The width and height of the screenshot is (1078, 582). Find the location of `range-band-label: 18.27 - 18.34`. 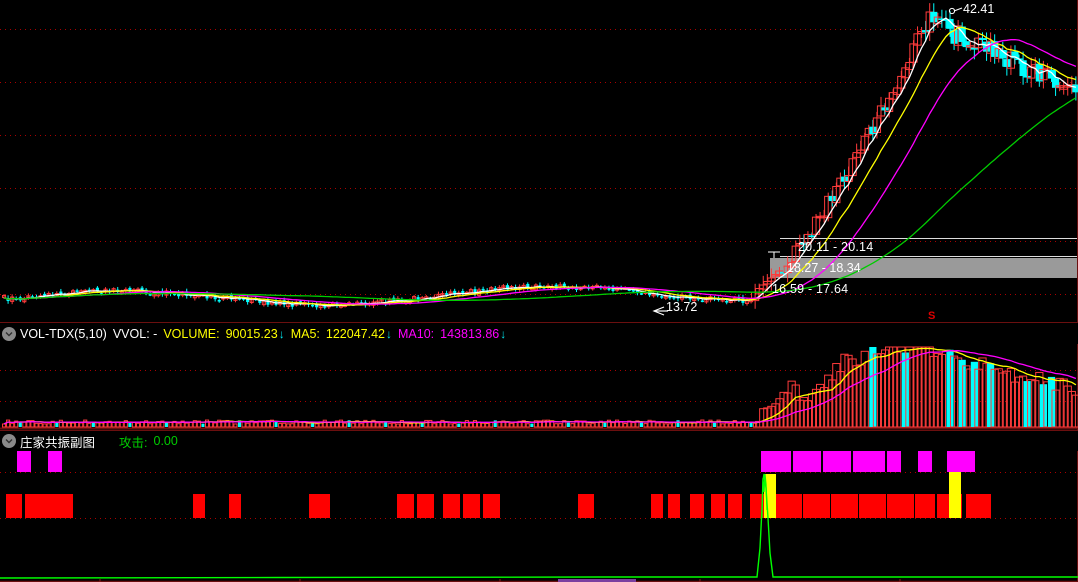

range-band-label: 18.27 - 18.34 is located at coordinates (824, 268).